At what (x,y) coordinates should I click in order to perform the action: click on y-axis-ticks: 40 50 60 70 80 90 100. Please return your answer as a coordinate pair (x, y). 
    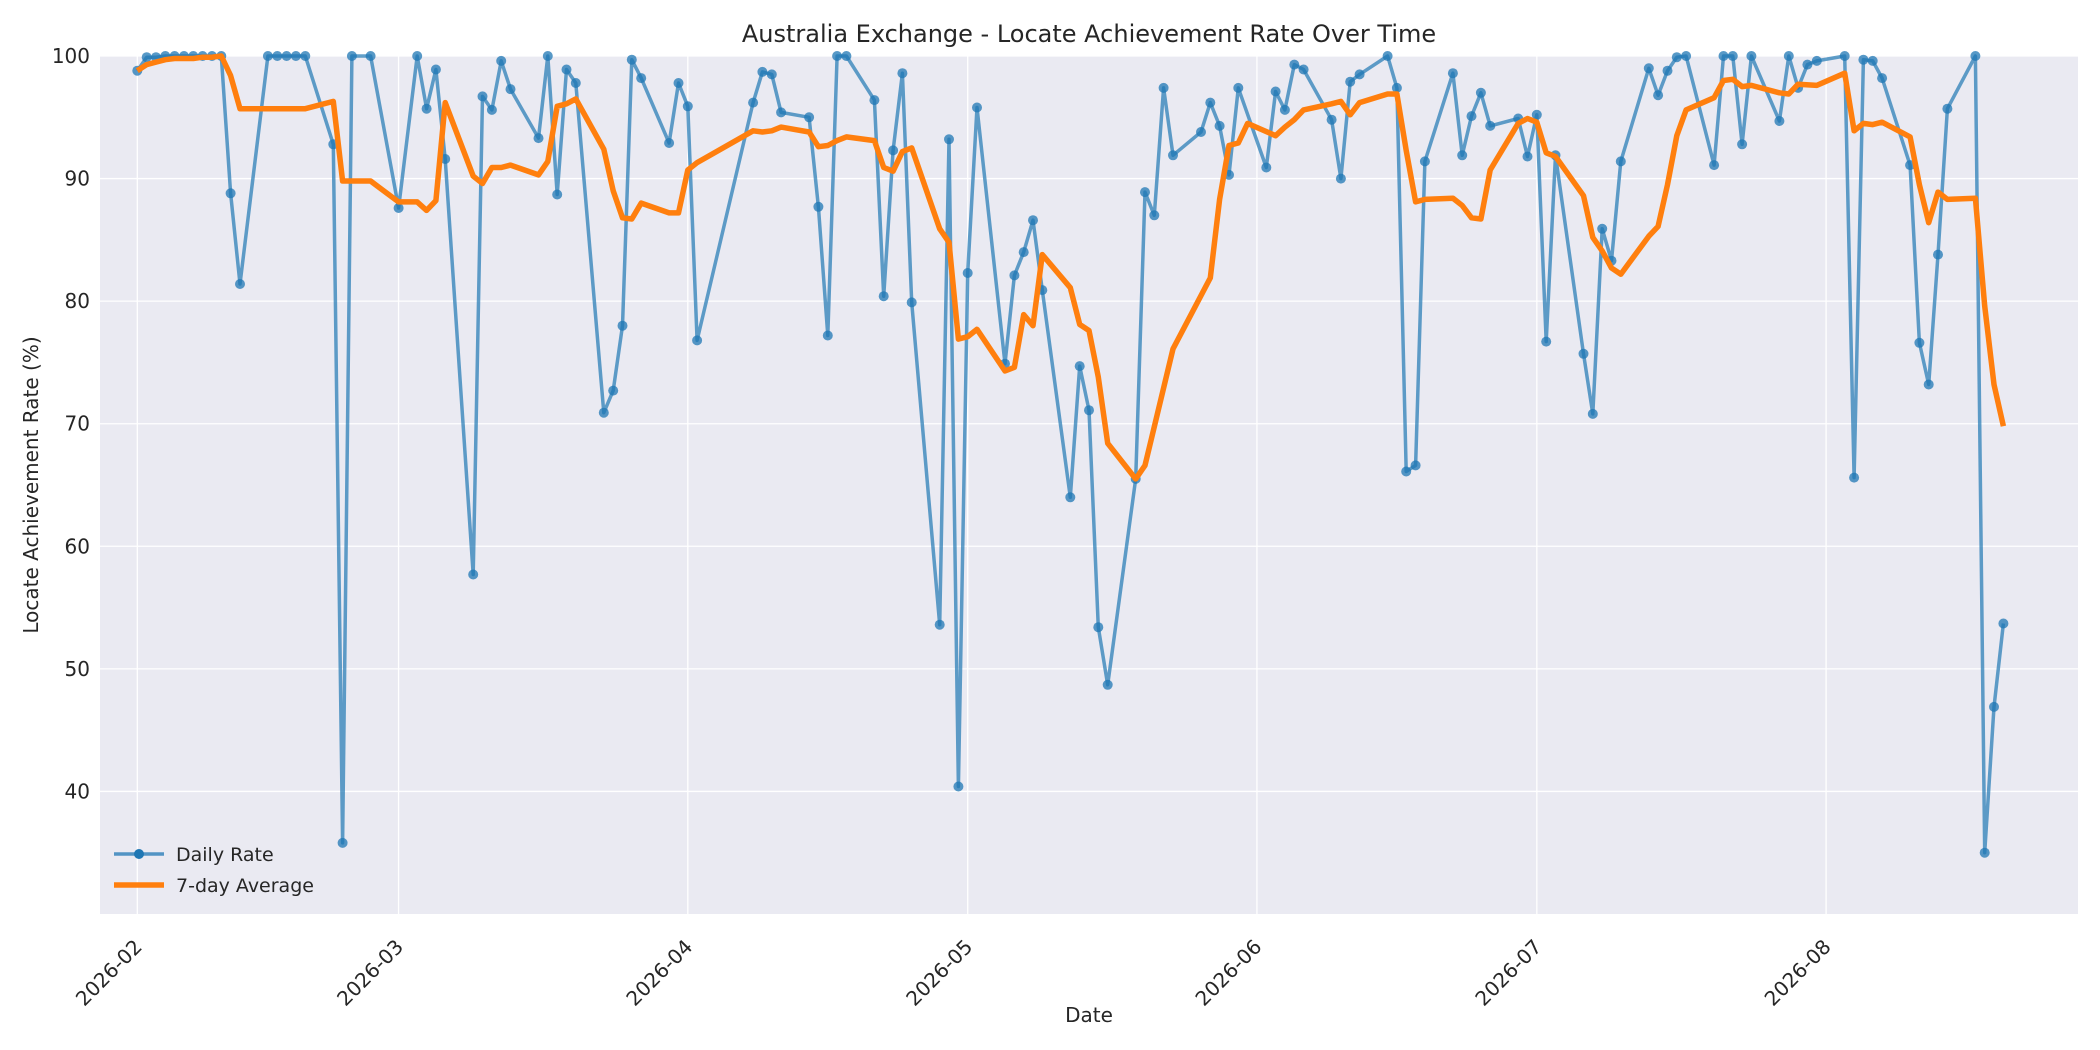
    Looking at the image, I should click on (71, 423).